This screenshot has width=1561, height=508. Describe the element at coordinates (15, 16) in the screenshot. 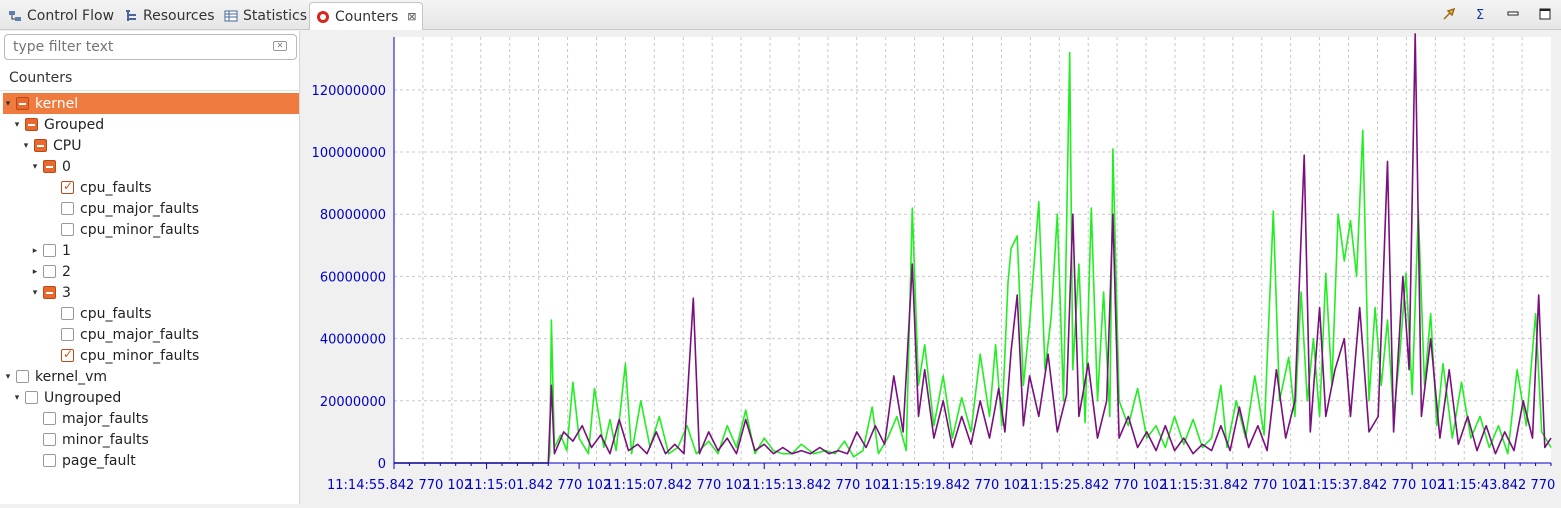

I see `control-flow-icon` at that location.